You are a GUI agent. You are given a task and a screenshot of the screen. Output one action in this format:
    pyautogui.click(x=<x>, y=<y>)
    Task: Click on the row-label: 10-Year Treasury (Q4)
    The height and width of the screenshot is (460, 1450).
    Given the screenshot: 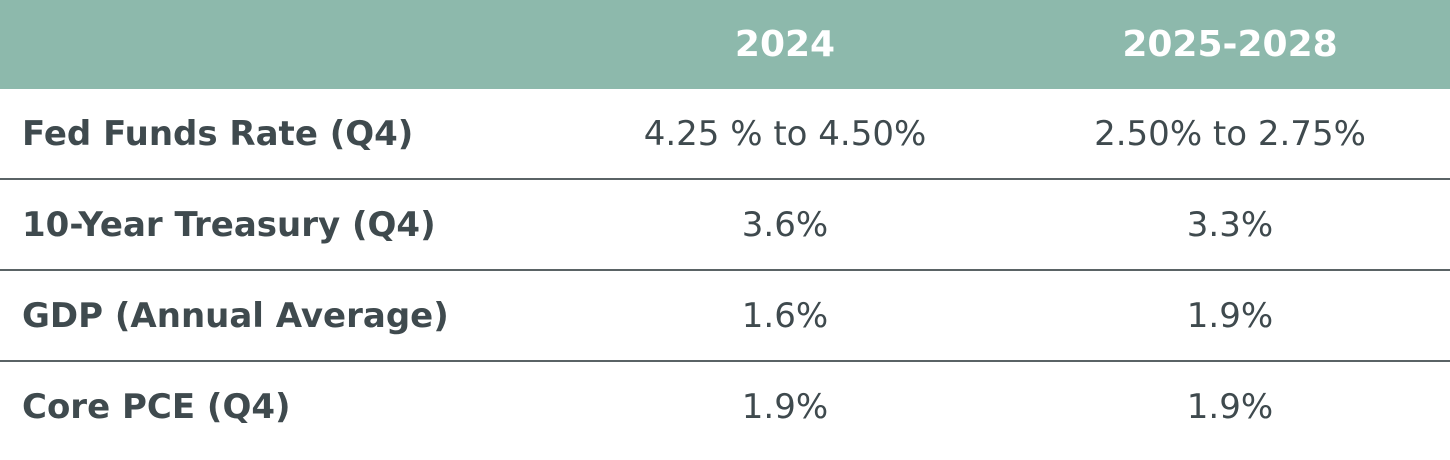 What is the action you would take?
    pyautogui.click(x=280, y=225)
    